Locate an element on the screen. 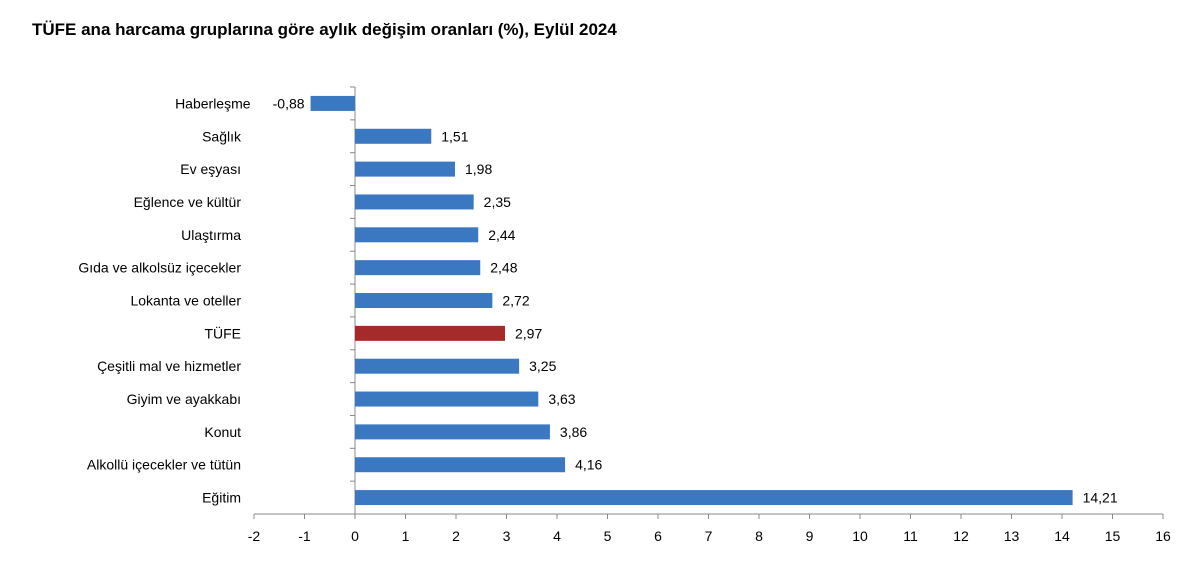  category-label: Giyim ve ayakkabı is located at coordinates (184, 399).